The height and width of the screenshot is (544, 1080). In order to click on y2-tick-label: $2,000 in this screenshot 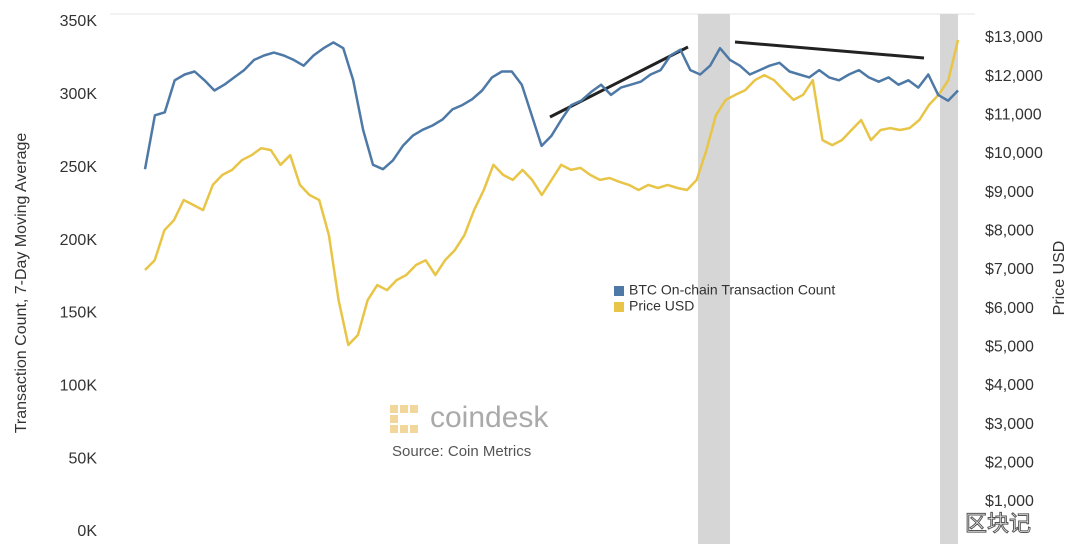, I will do `click(1009, 463)`.